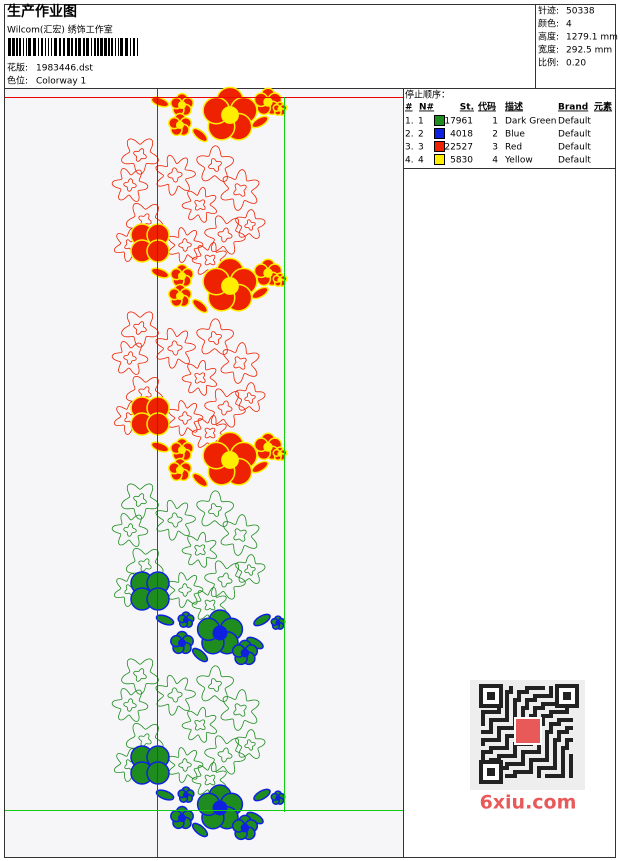 This screenshot has height=861, width=620. Describe the element at coordinates (17, 68) in the screenshot. I see `label: 花版:` at that location.